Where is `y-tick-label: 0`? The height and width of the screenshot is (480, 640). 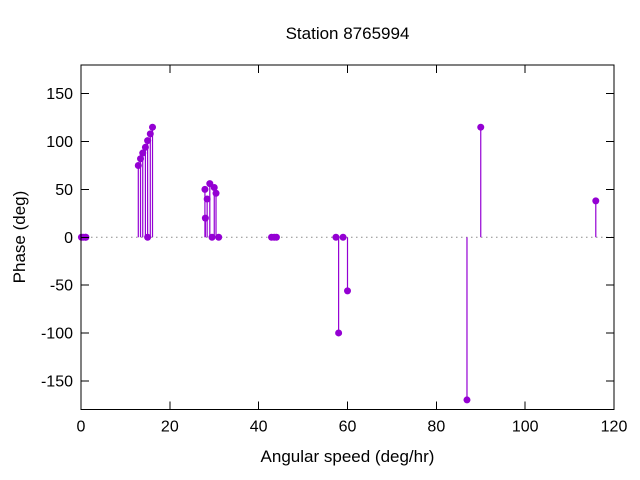 y-tick-label: 0 is located at coordinates (68, 238).